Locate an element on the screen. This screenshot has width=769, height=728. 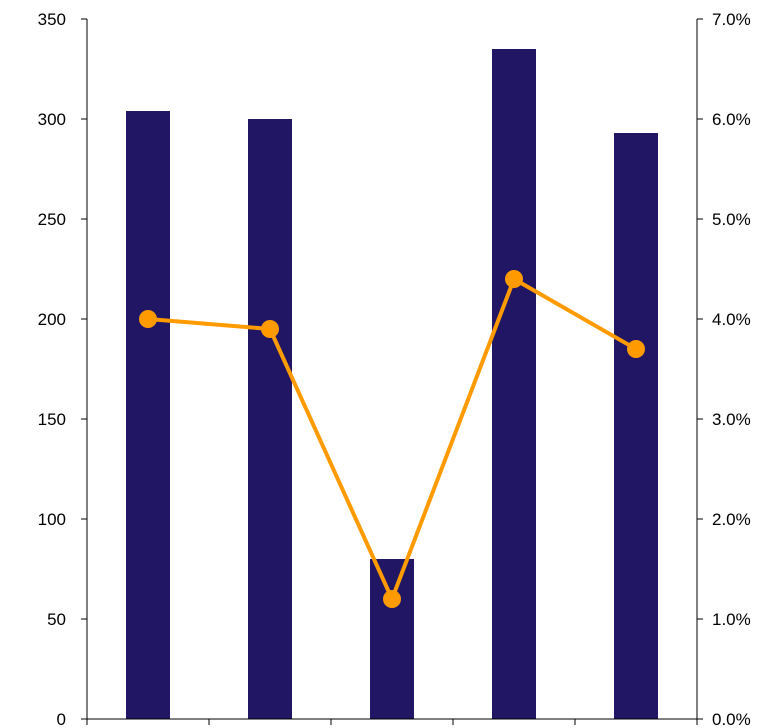
right-tick-label-6: 6.0% is located at coordinates (731, 119).